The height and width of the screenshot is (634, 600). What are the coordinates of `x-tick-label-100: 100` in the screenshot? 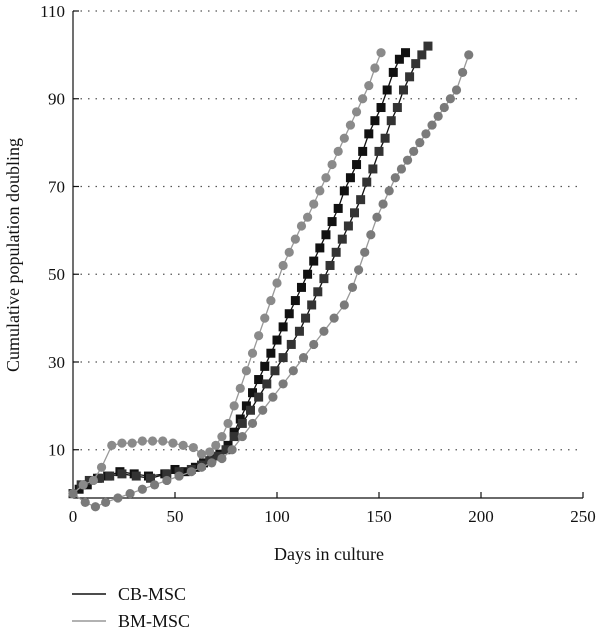 It's located at (277, 516).